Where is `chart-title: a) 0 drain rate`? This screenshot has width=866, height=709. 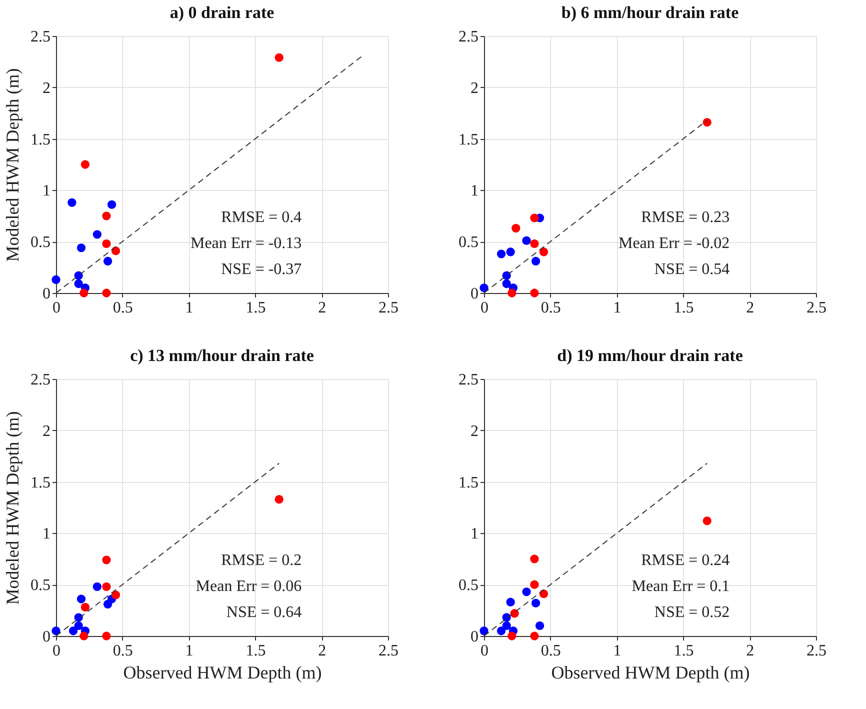
chart-title: a) 0 drain rate is located at coordinates (222, 12).